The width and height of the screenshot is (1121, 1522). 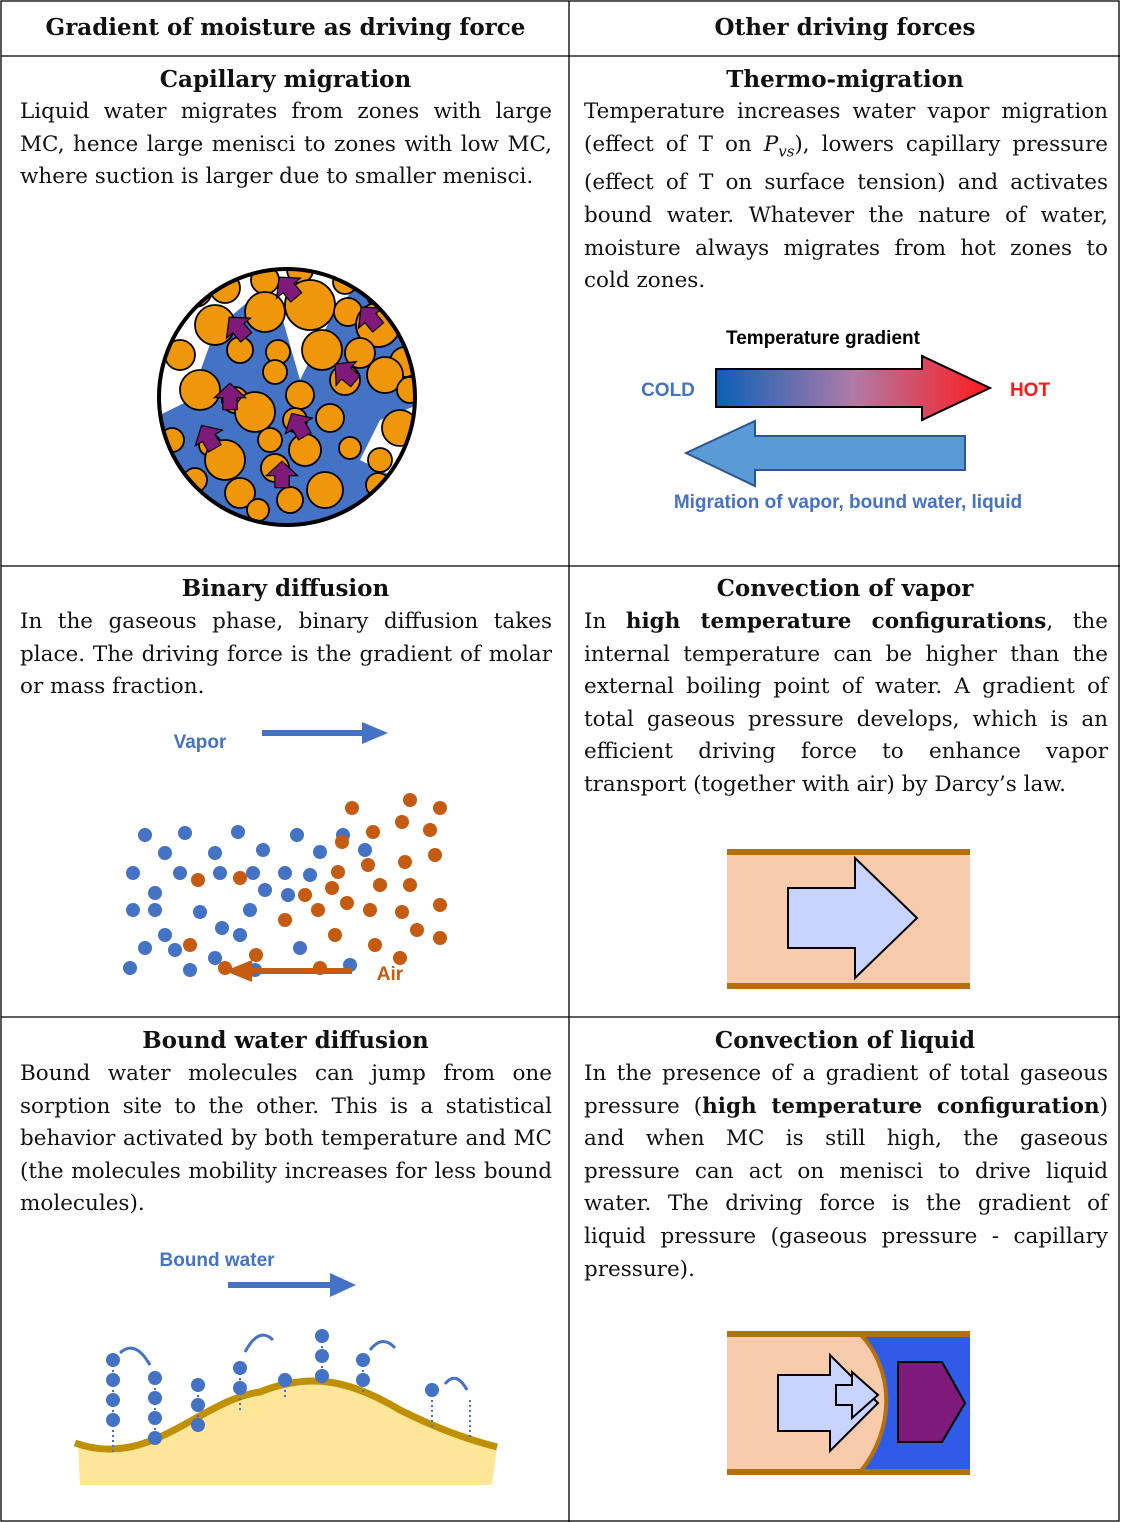 I want to click on bold-run: high temperature configurations, so click(x=836, y=621).